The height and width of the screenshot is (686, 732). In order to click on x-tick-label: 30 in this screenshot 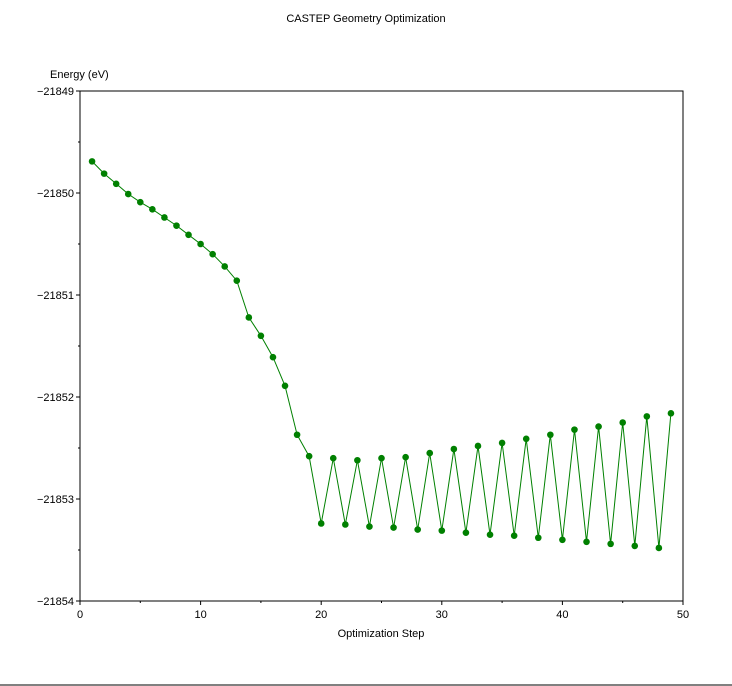, I will do `click(442, 615)`.